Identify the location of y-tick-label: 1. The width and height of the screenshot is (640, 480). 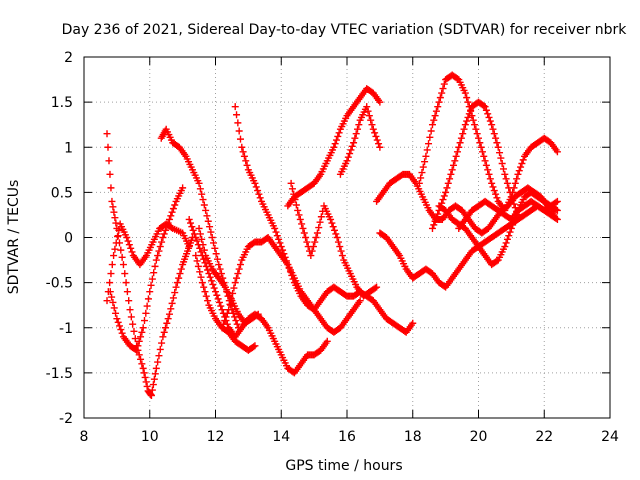
(68, 148).